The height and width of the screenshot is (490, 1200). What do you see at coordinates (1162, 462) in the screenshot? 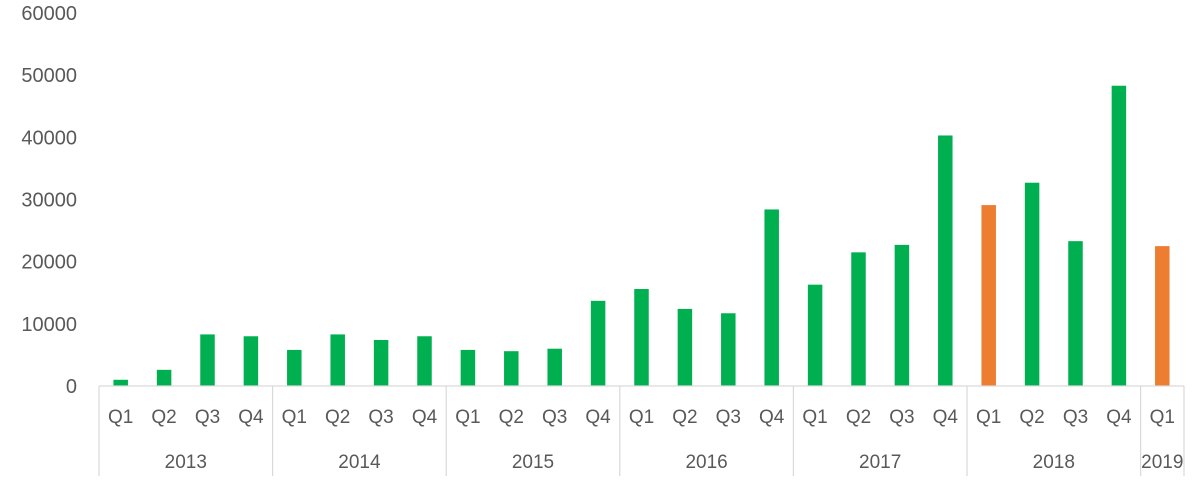
I see `x-tick-label-year: 2019` at bounding box center [1162, 462].